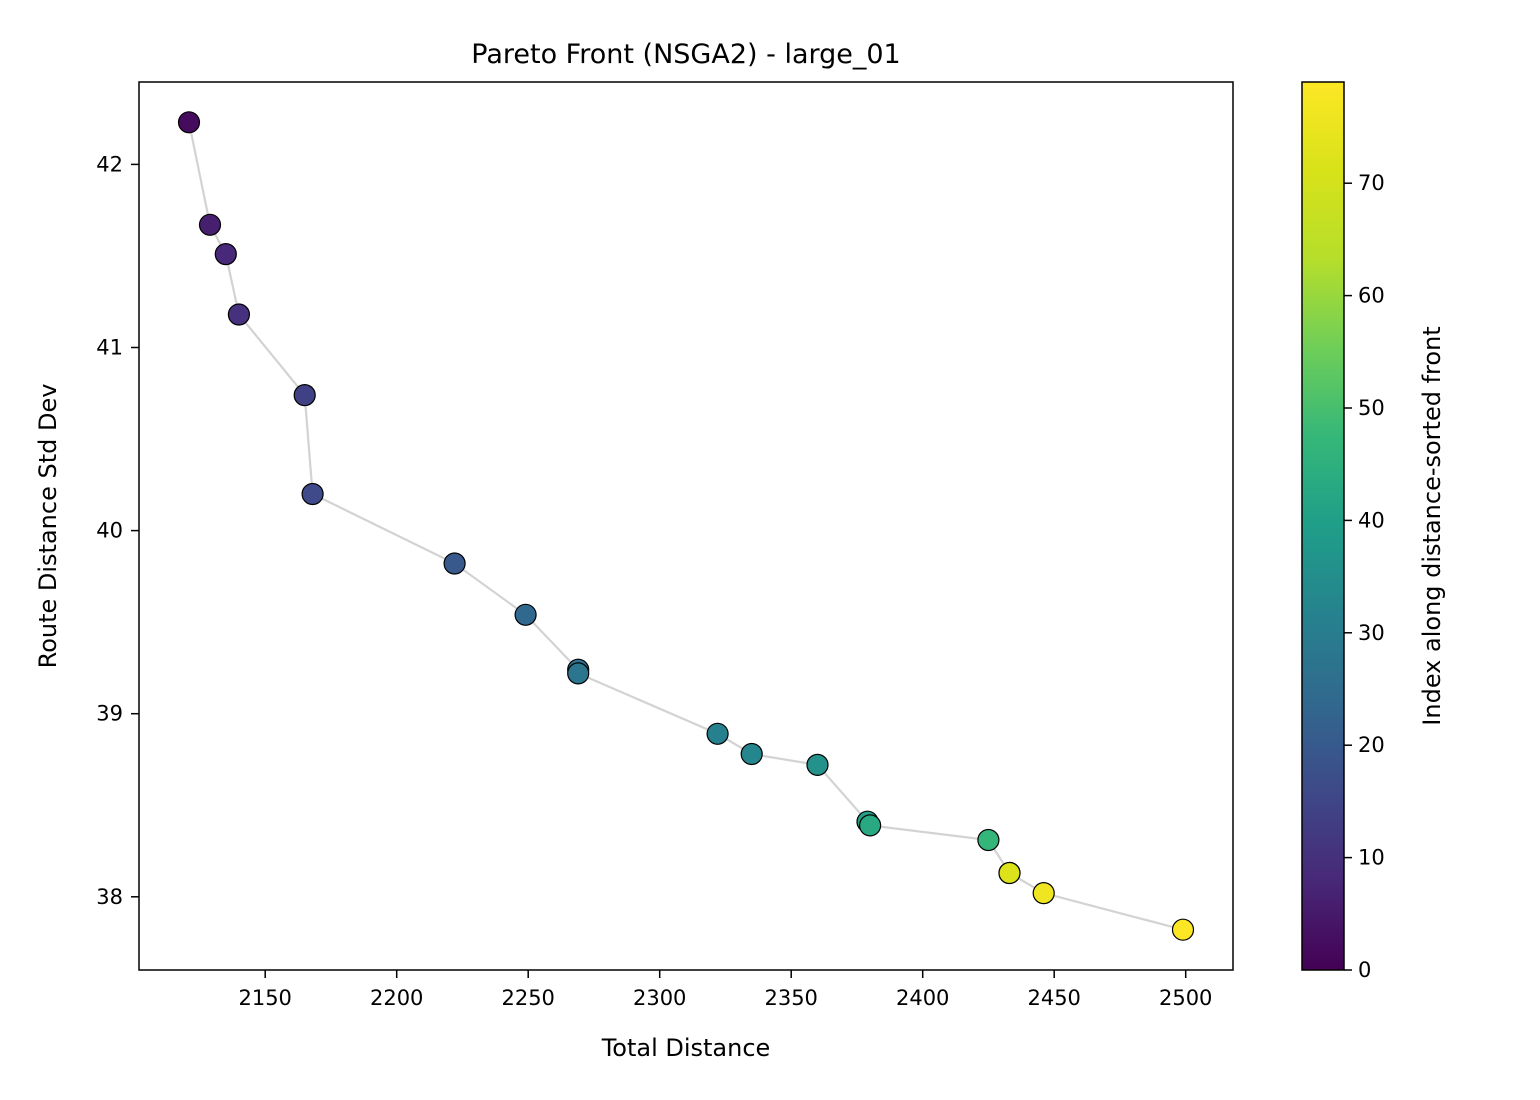 The image size is (1540, 1100). I want to click on colorbar-ticks: 0 10 20 30 40 50 60 70, so click(1364, 576).